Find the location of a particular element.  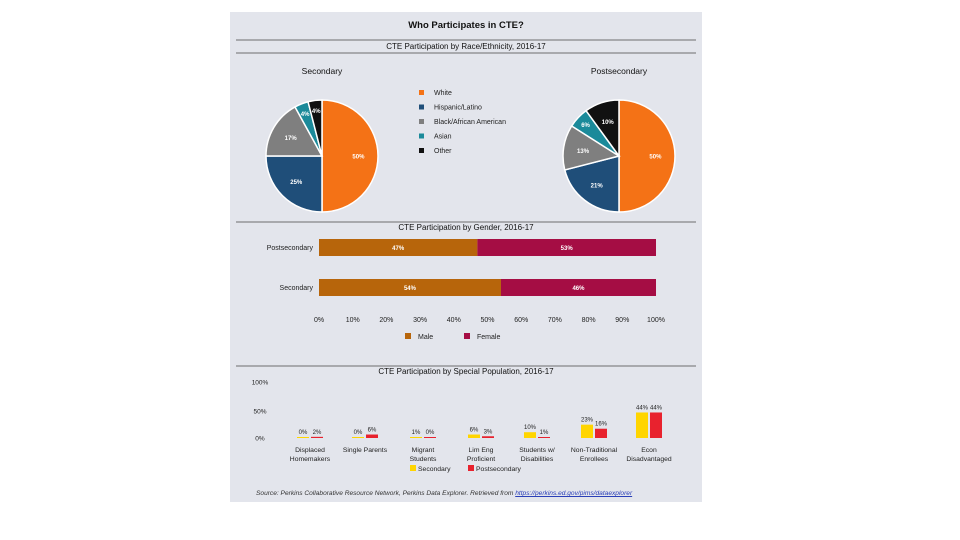

gender-bar-postsecondary-female is located at coordinates (566, 247).